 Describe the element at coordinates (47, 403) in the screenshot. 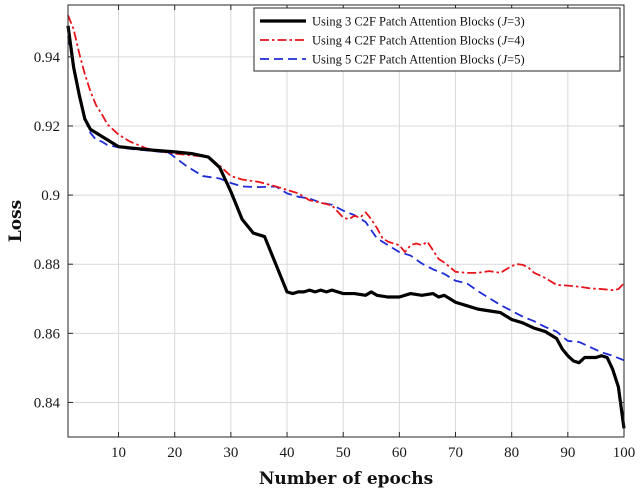

I see `y-tick-label: 0.84` at that location.